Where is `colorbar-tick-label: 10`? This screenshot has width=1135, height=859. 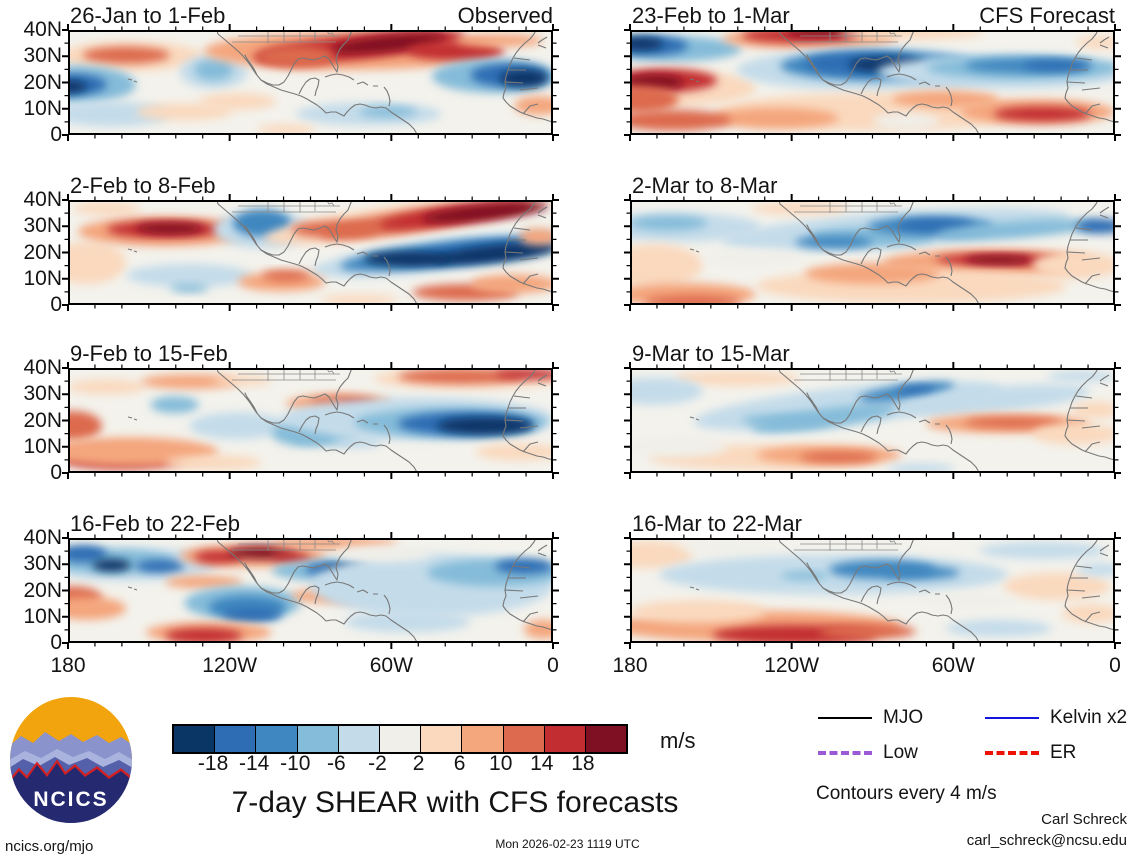 colorbar-tick-label: 10 is located at coordinates (501, 763).